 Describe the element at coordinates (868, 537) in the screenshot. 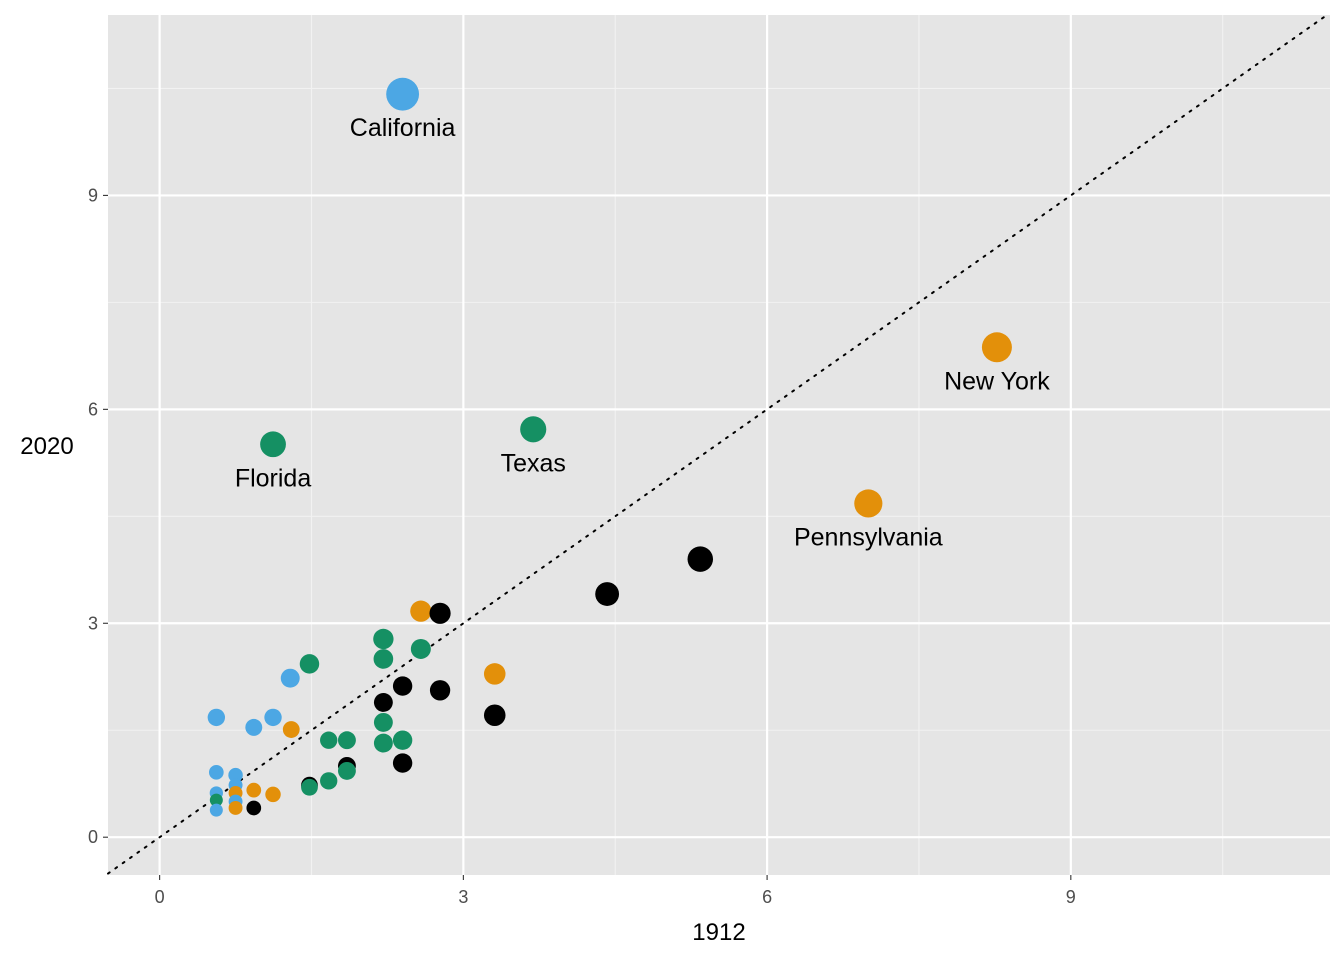

I see `point-label: Pennsylvania` at that location.